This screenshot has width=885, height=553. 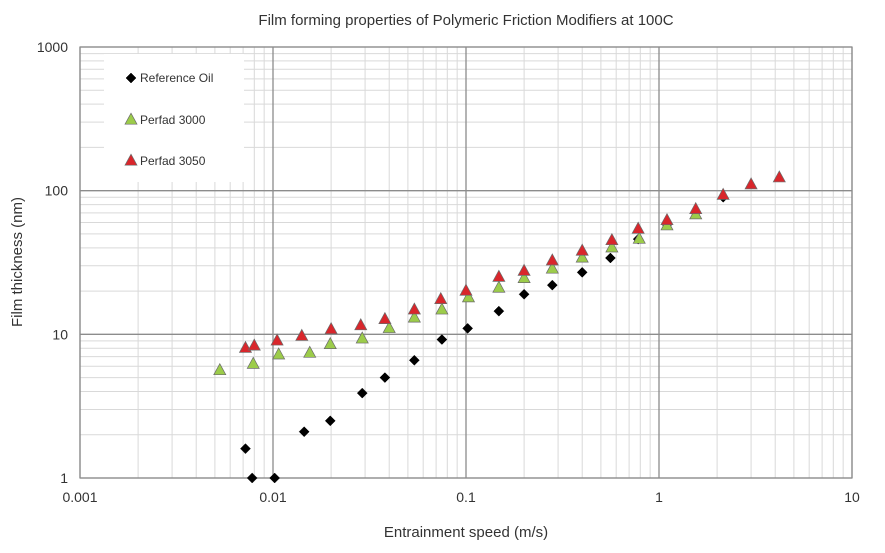 I want to click on x-tick-label: 10, so click(x=852, y=497).